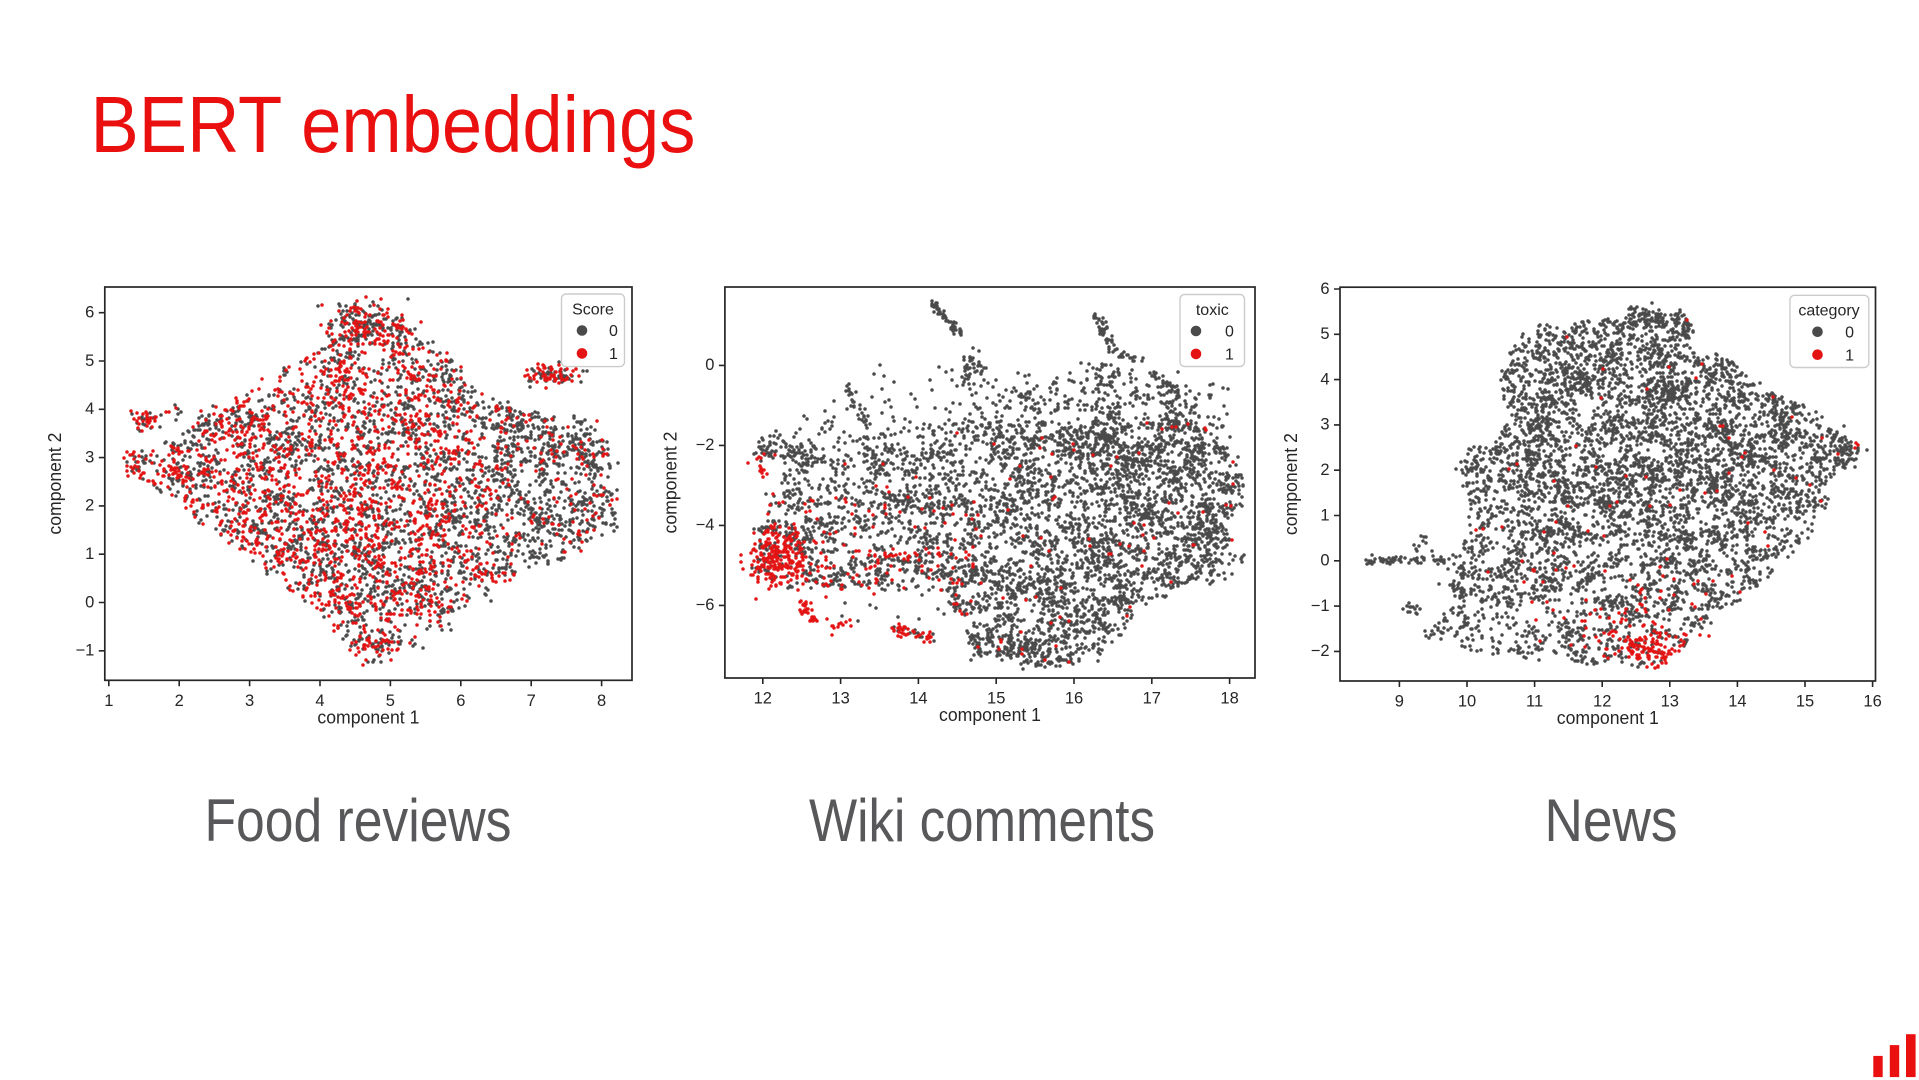  What do you see at coordinates (1828, 311) in the screenshot?
I see `svg-text: category` at bounding box center [1828, 311].